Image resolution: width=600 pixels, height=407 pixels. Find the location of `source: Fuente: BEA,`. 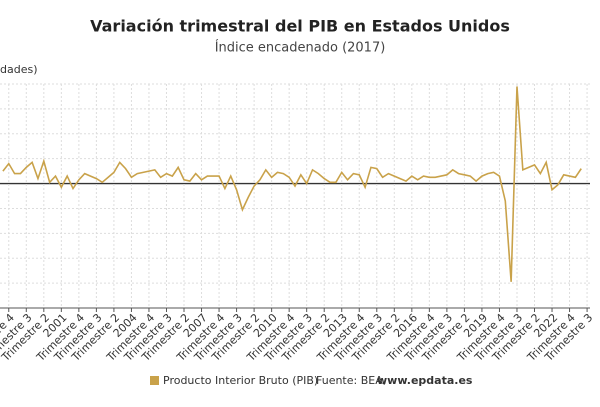

source: Fuente: BEA, is located at coordinates (351, 380).